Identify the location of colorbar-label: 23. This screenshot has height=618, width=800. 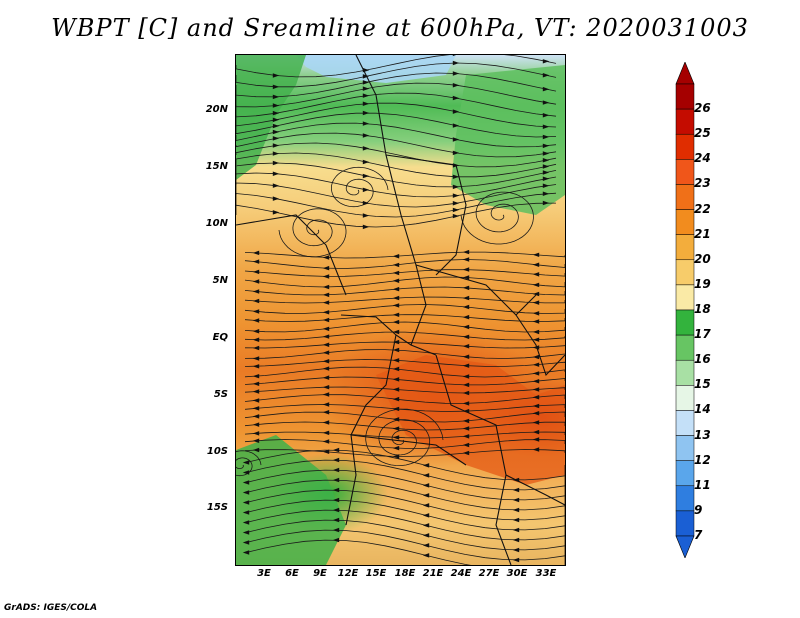
(702, 183).